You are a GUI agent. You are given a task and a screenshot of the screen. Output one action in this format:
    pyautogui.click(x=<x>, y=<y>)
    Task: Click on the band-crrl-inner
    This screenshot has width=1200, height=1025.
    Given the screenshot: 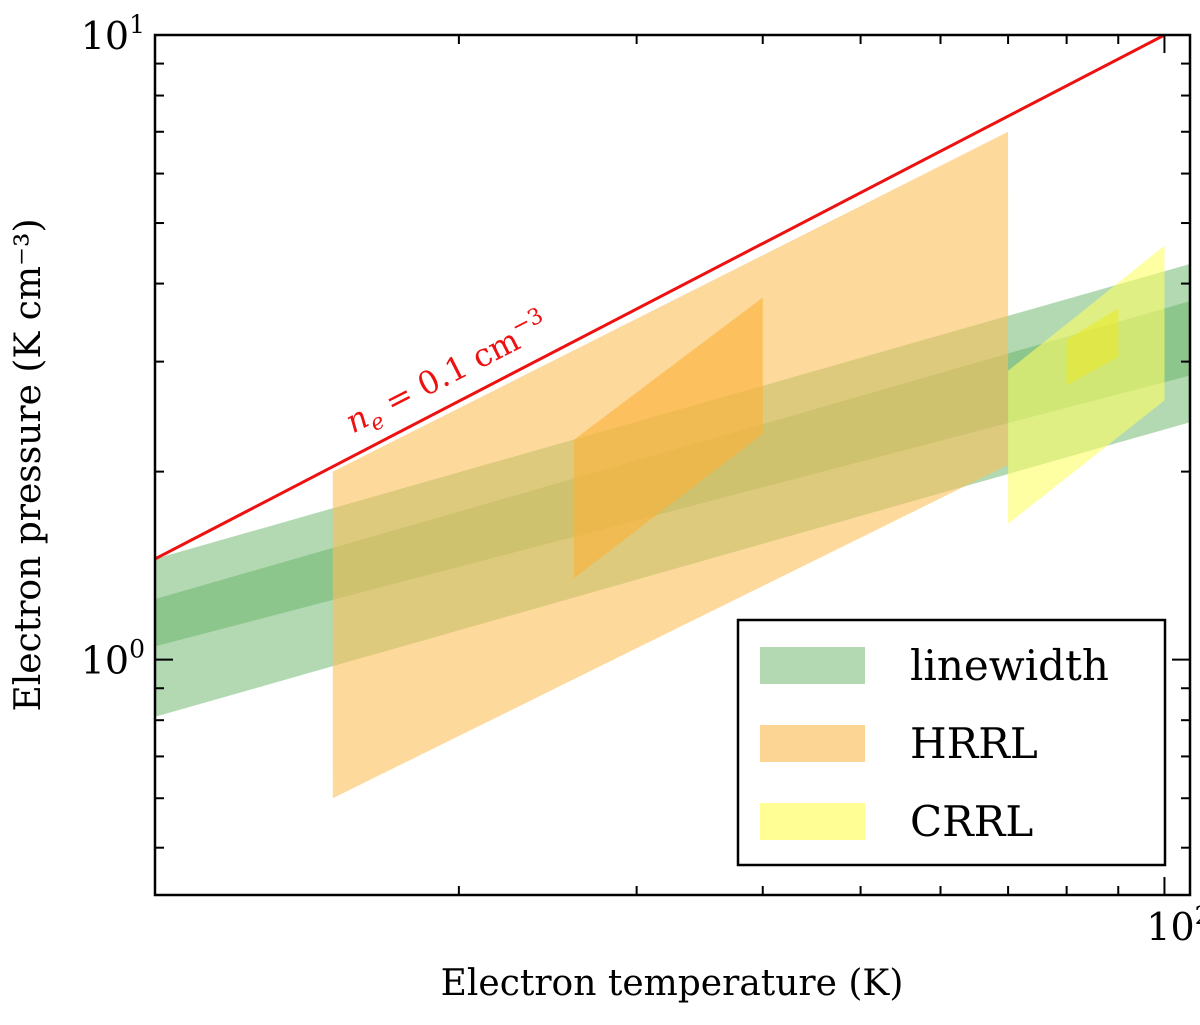 What is the action you would take?
    pyautogui.click(x=1092, y=347)
    